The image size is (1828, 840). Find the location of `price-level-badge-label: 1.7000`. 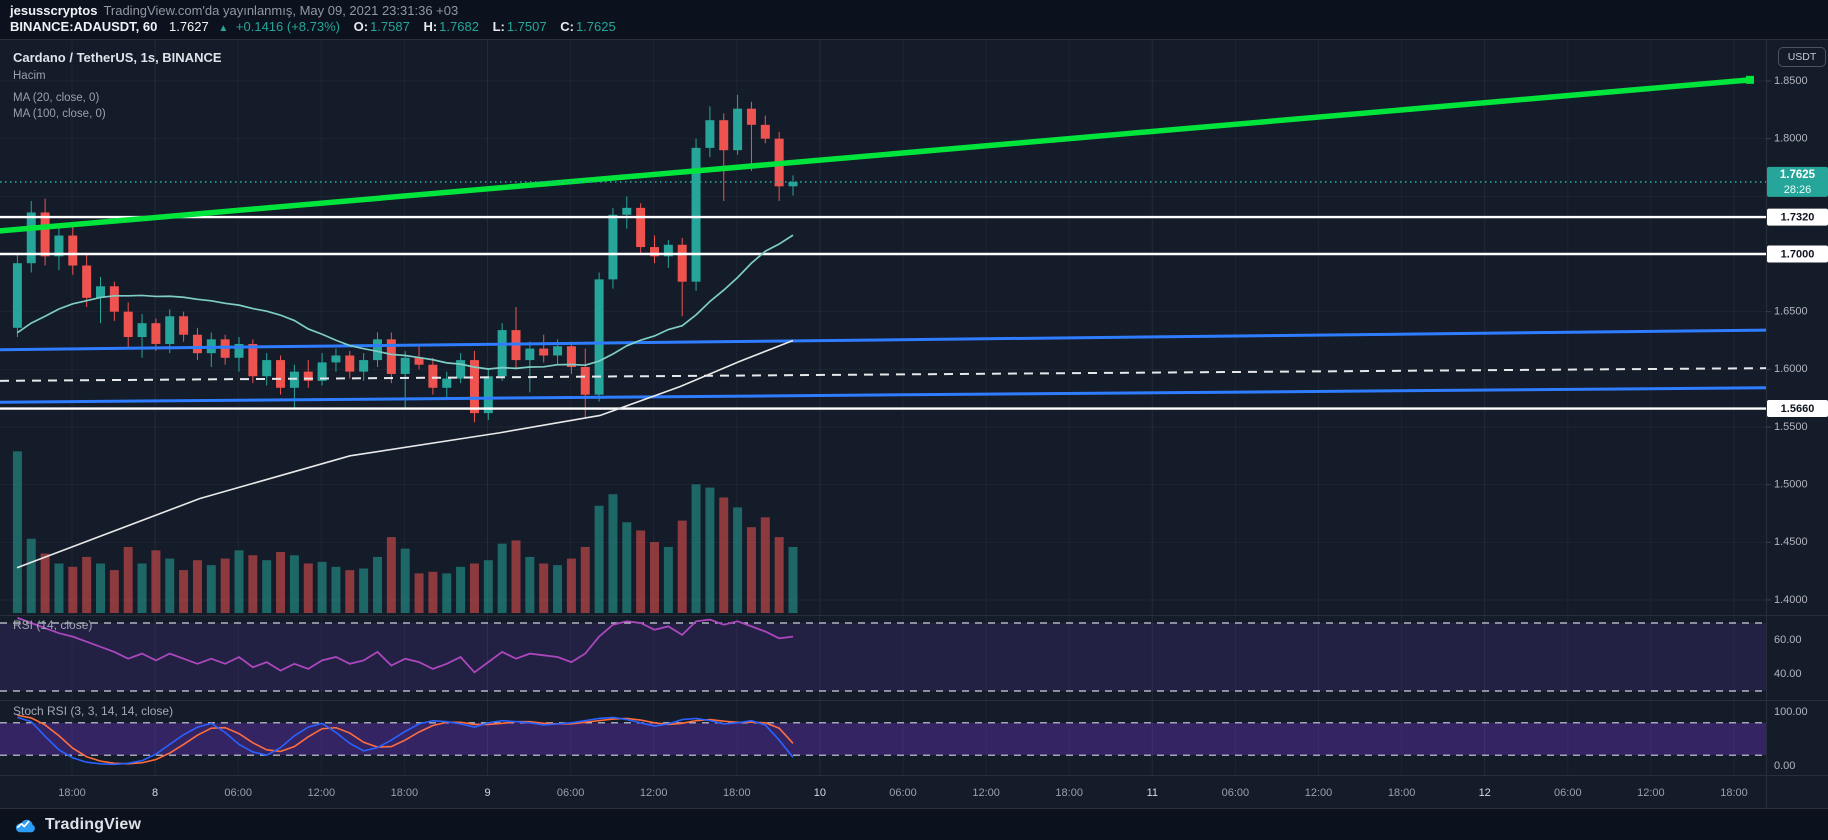

price-level-badge-label: 1.7000 is located at coordinates (1798, 254).